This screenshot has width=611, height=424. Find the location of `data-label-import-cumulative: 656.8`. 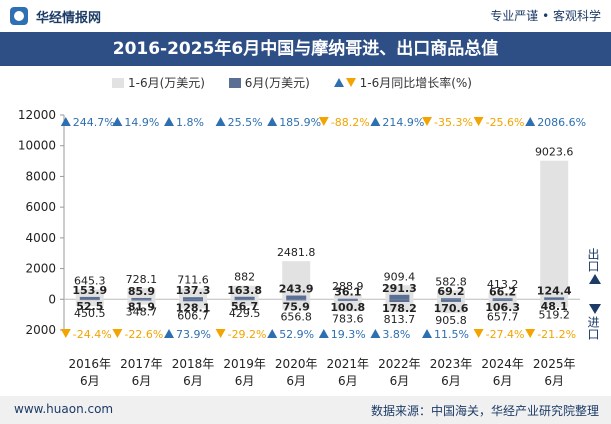

data-label-import-cumulative: 656.8 is located at coordinates (296, 316).